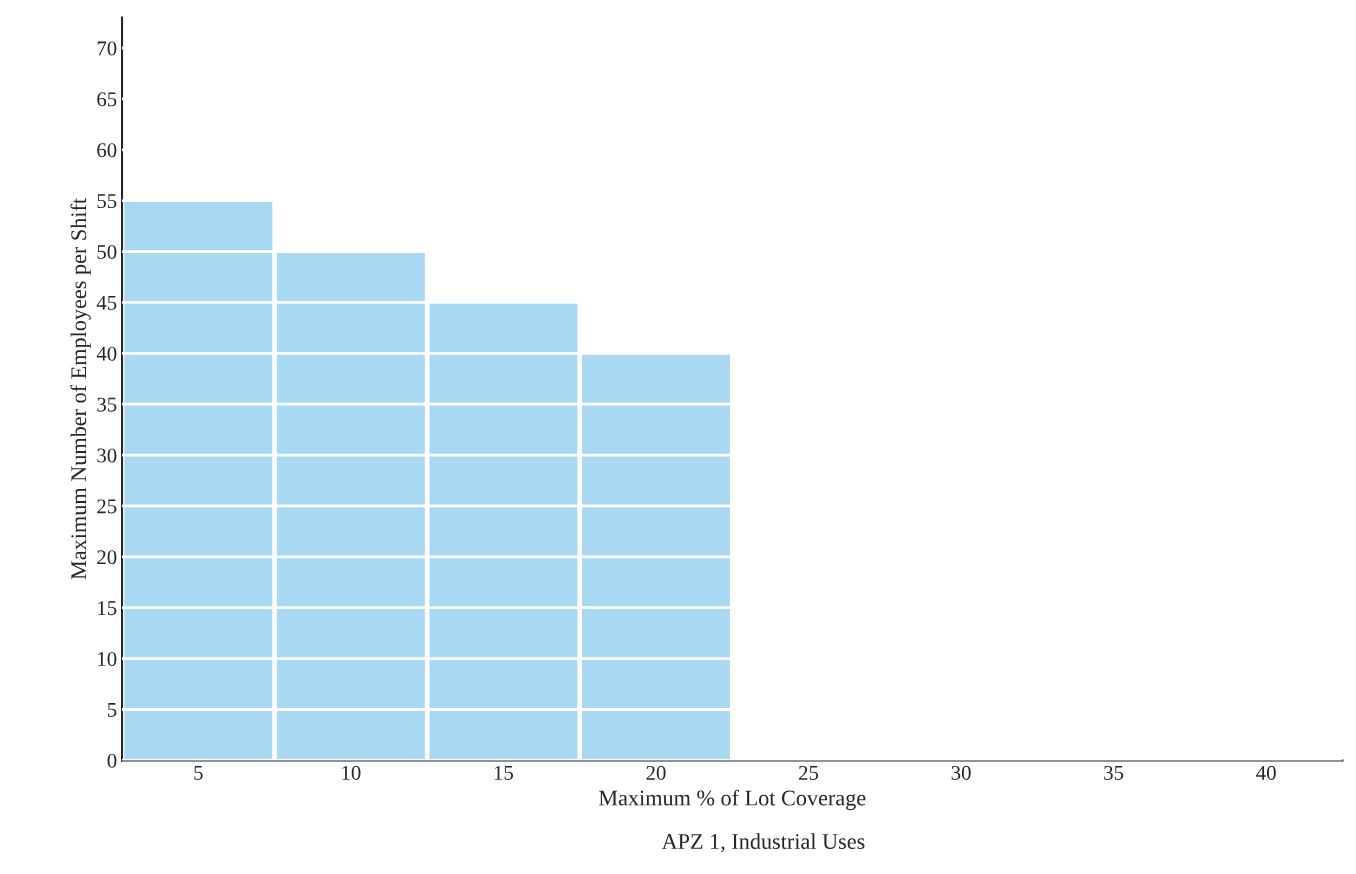  What do you see at coordinates (732, 800) in the screenshot?
I see `x-axis-title: Maximum % of Lot Coverage` at bounding box center [732, 800].